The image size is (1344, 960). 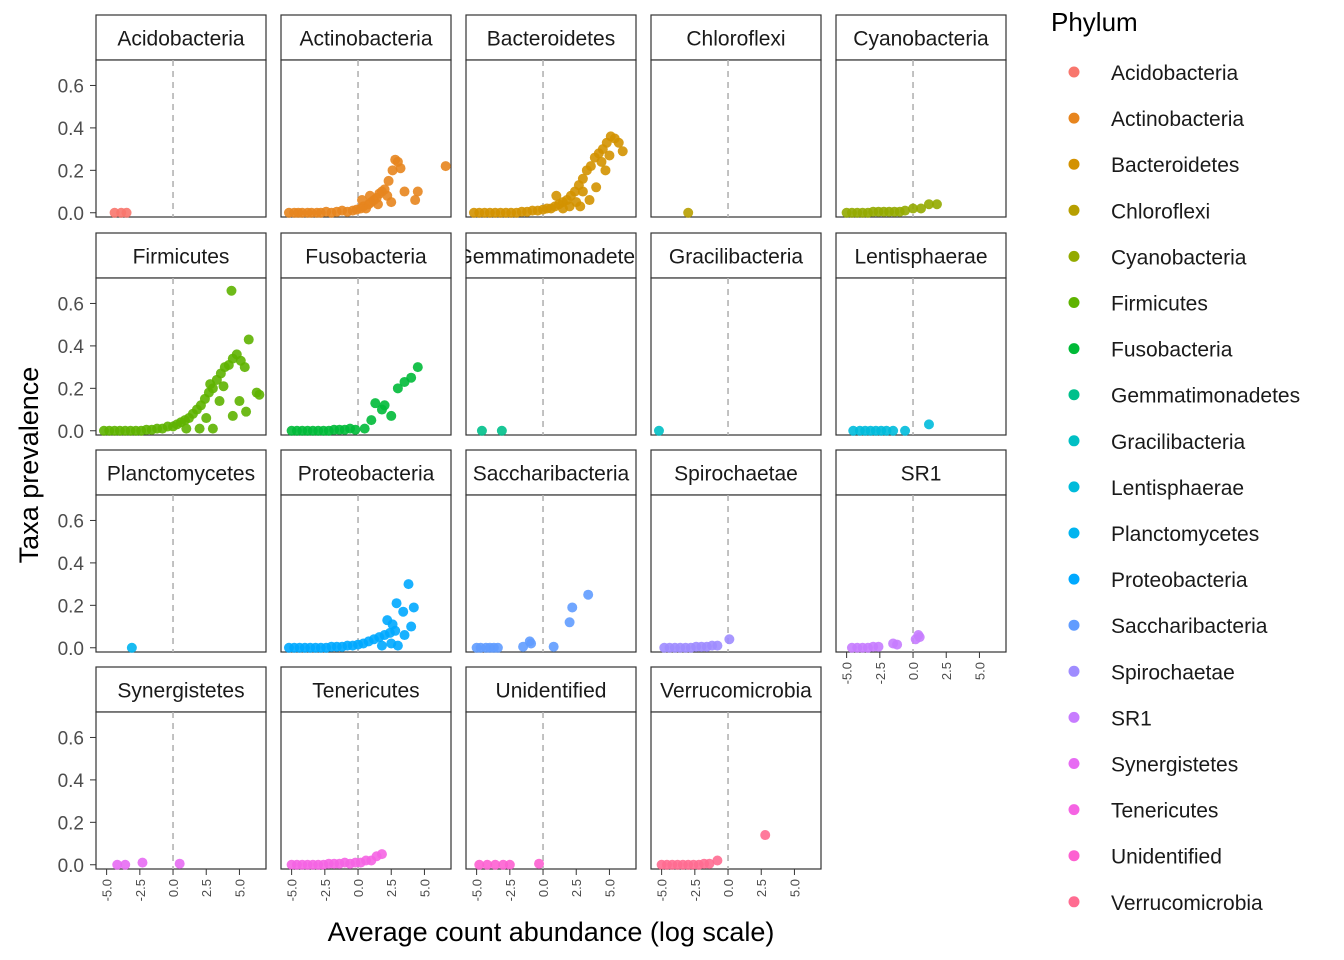 I want to click on facet-strip-label: Saccharibacteria, so click(x=551, y=474).